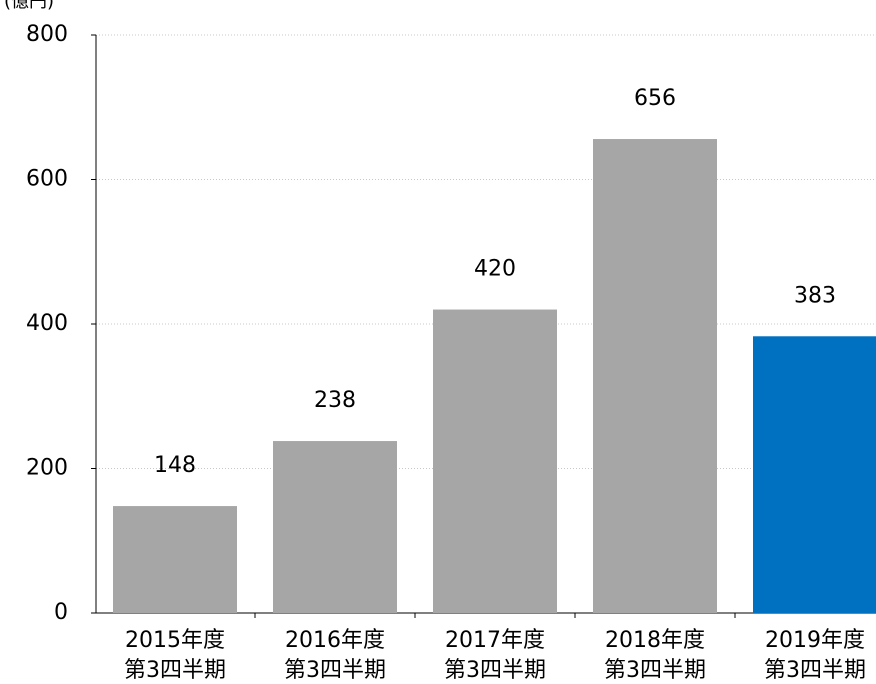 This screenshot has height=684, width=876. What do you see at coordinates (815, 295) in the screenshot?
I see `value-label: 383` at bounding box center [815, 295].